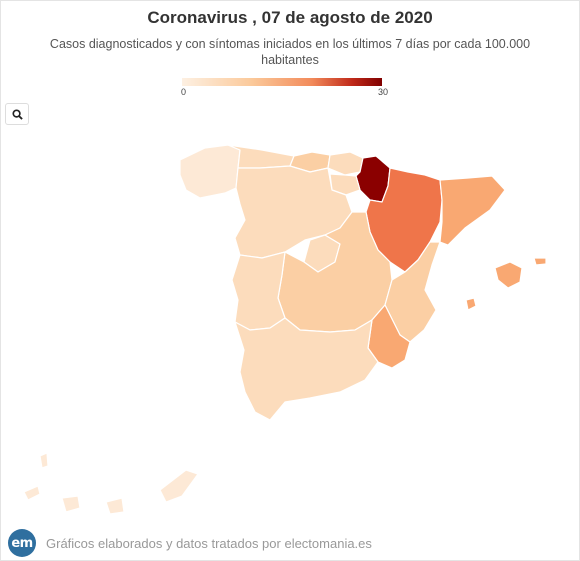 This screenshot has width=580, height=561. Describe the element at coordinates (258, 291) in the screenshot. I see `region-extremadura` at that location.